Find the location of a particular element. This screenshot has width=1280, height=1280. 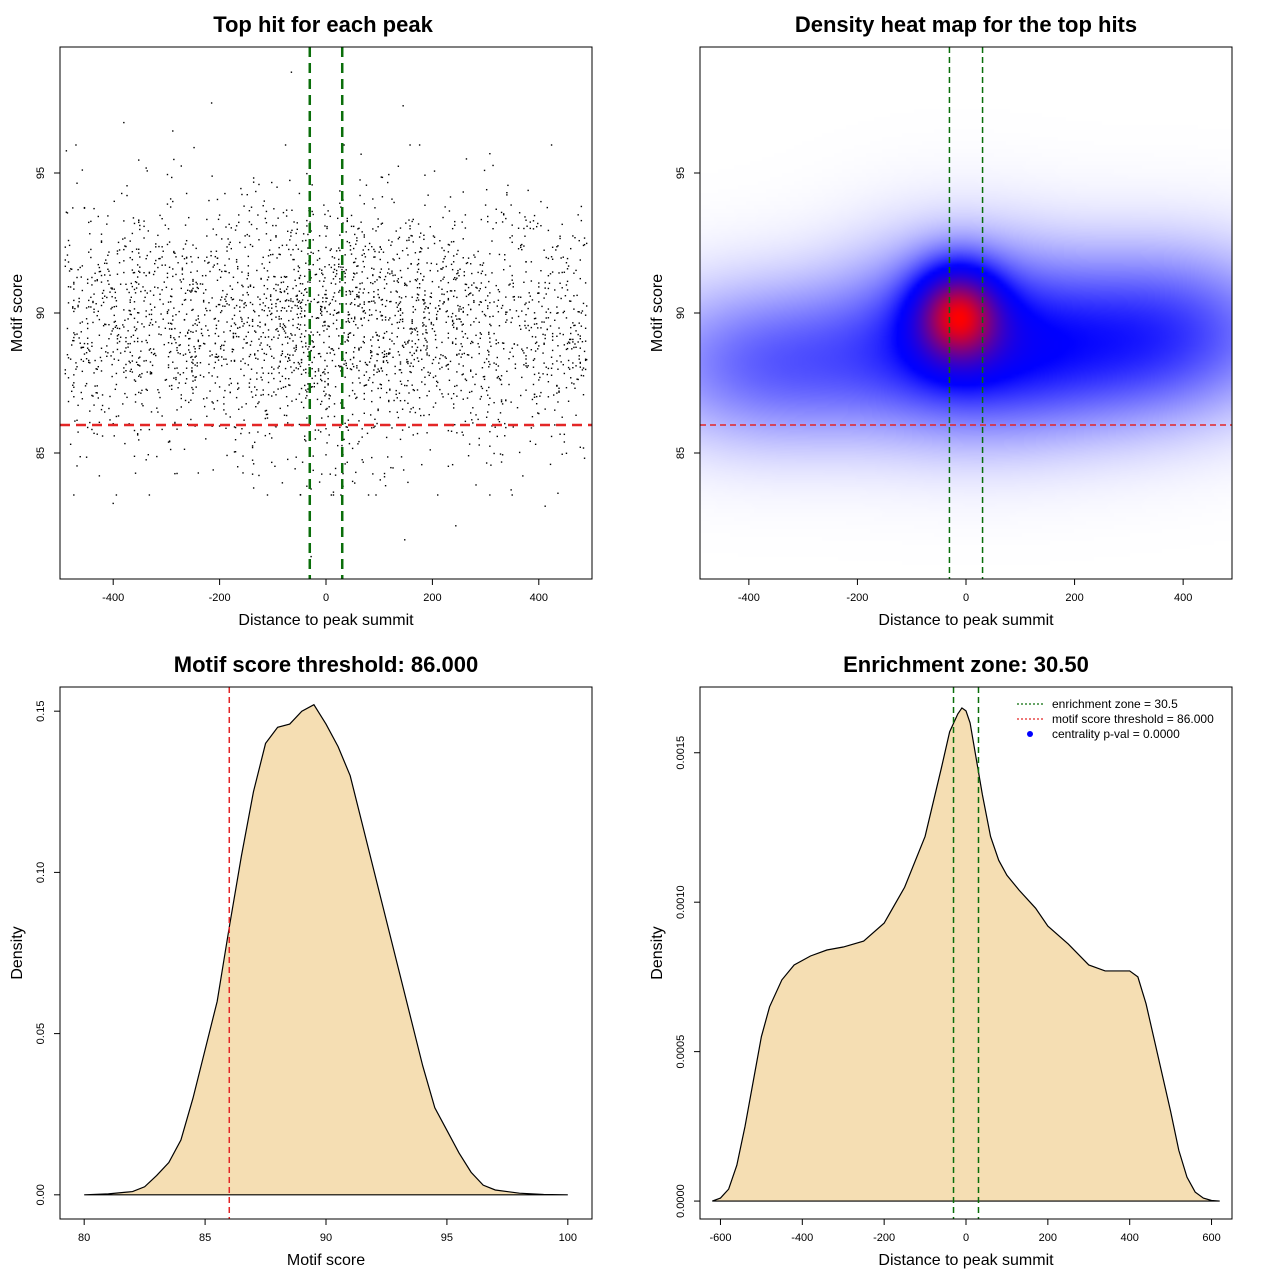

heatmap-x-tick-label: -400 is located at coordinates (749, 598).